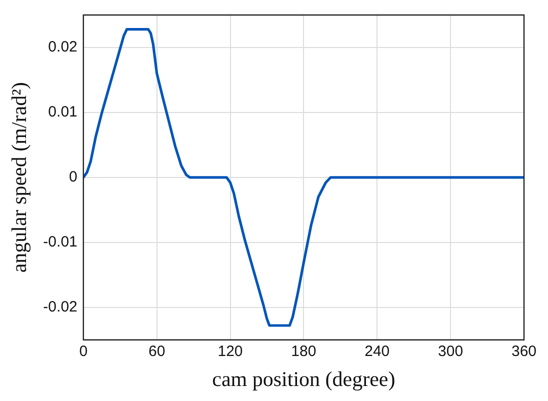 The image size is (548, 401). What do you see at coordinates (19, 177) in the screenshot?
I see `y-axis-title: angular speed (m/rad²)` at bounding box center [19, 177].